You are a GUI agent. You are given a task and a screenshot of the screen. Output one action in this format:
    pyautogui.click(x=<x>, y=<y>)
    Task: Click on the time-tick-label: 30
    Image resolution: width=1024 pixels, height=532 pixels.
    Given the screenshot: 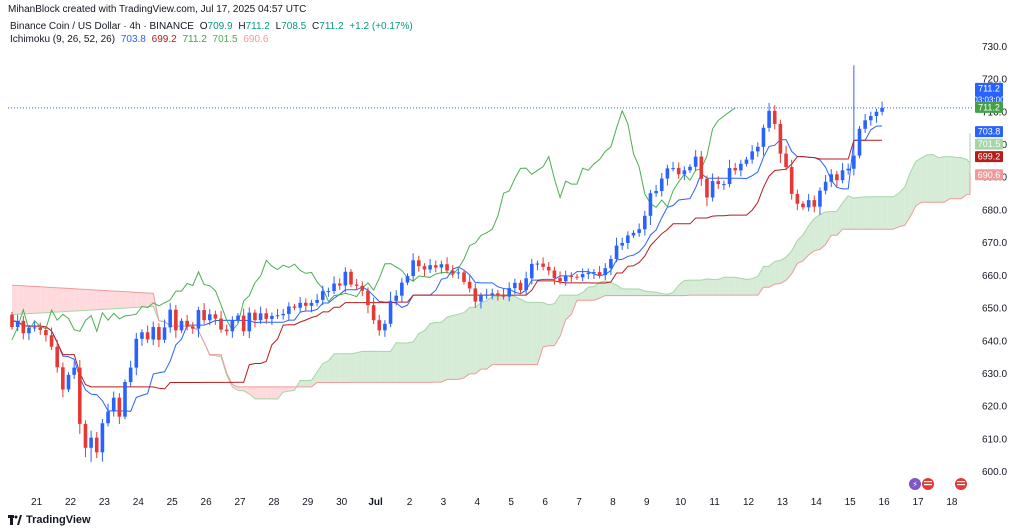 What is the action you would take?
    pyautogui.click(x=342, y=502)
    